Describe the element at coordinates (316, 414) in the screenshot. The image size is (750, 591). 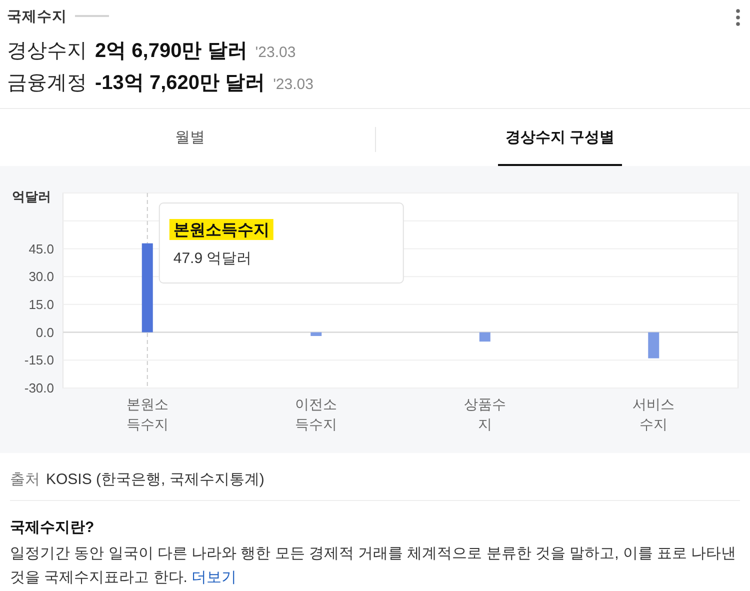
I see `x-tick-label: 이전소득수지` at that location.